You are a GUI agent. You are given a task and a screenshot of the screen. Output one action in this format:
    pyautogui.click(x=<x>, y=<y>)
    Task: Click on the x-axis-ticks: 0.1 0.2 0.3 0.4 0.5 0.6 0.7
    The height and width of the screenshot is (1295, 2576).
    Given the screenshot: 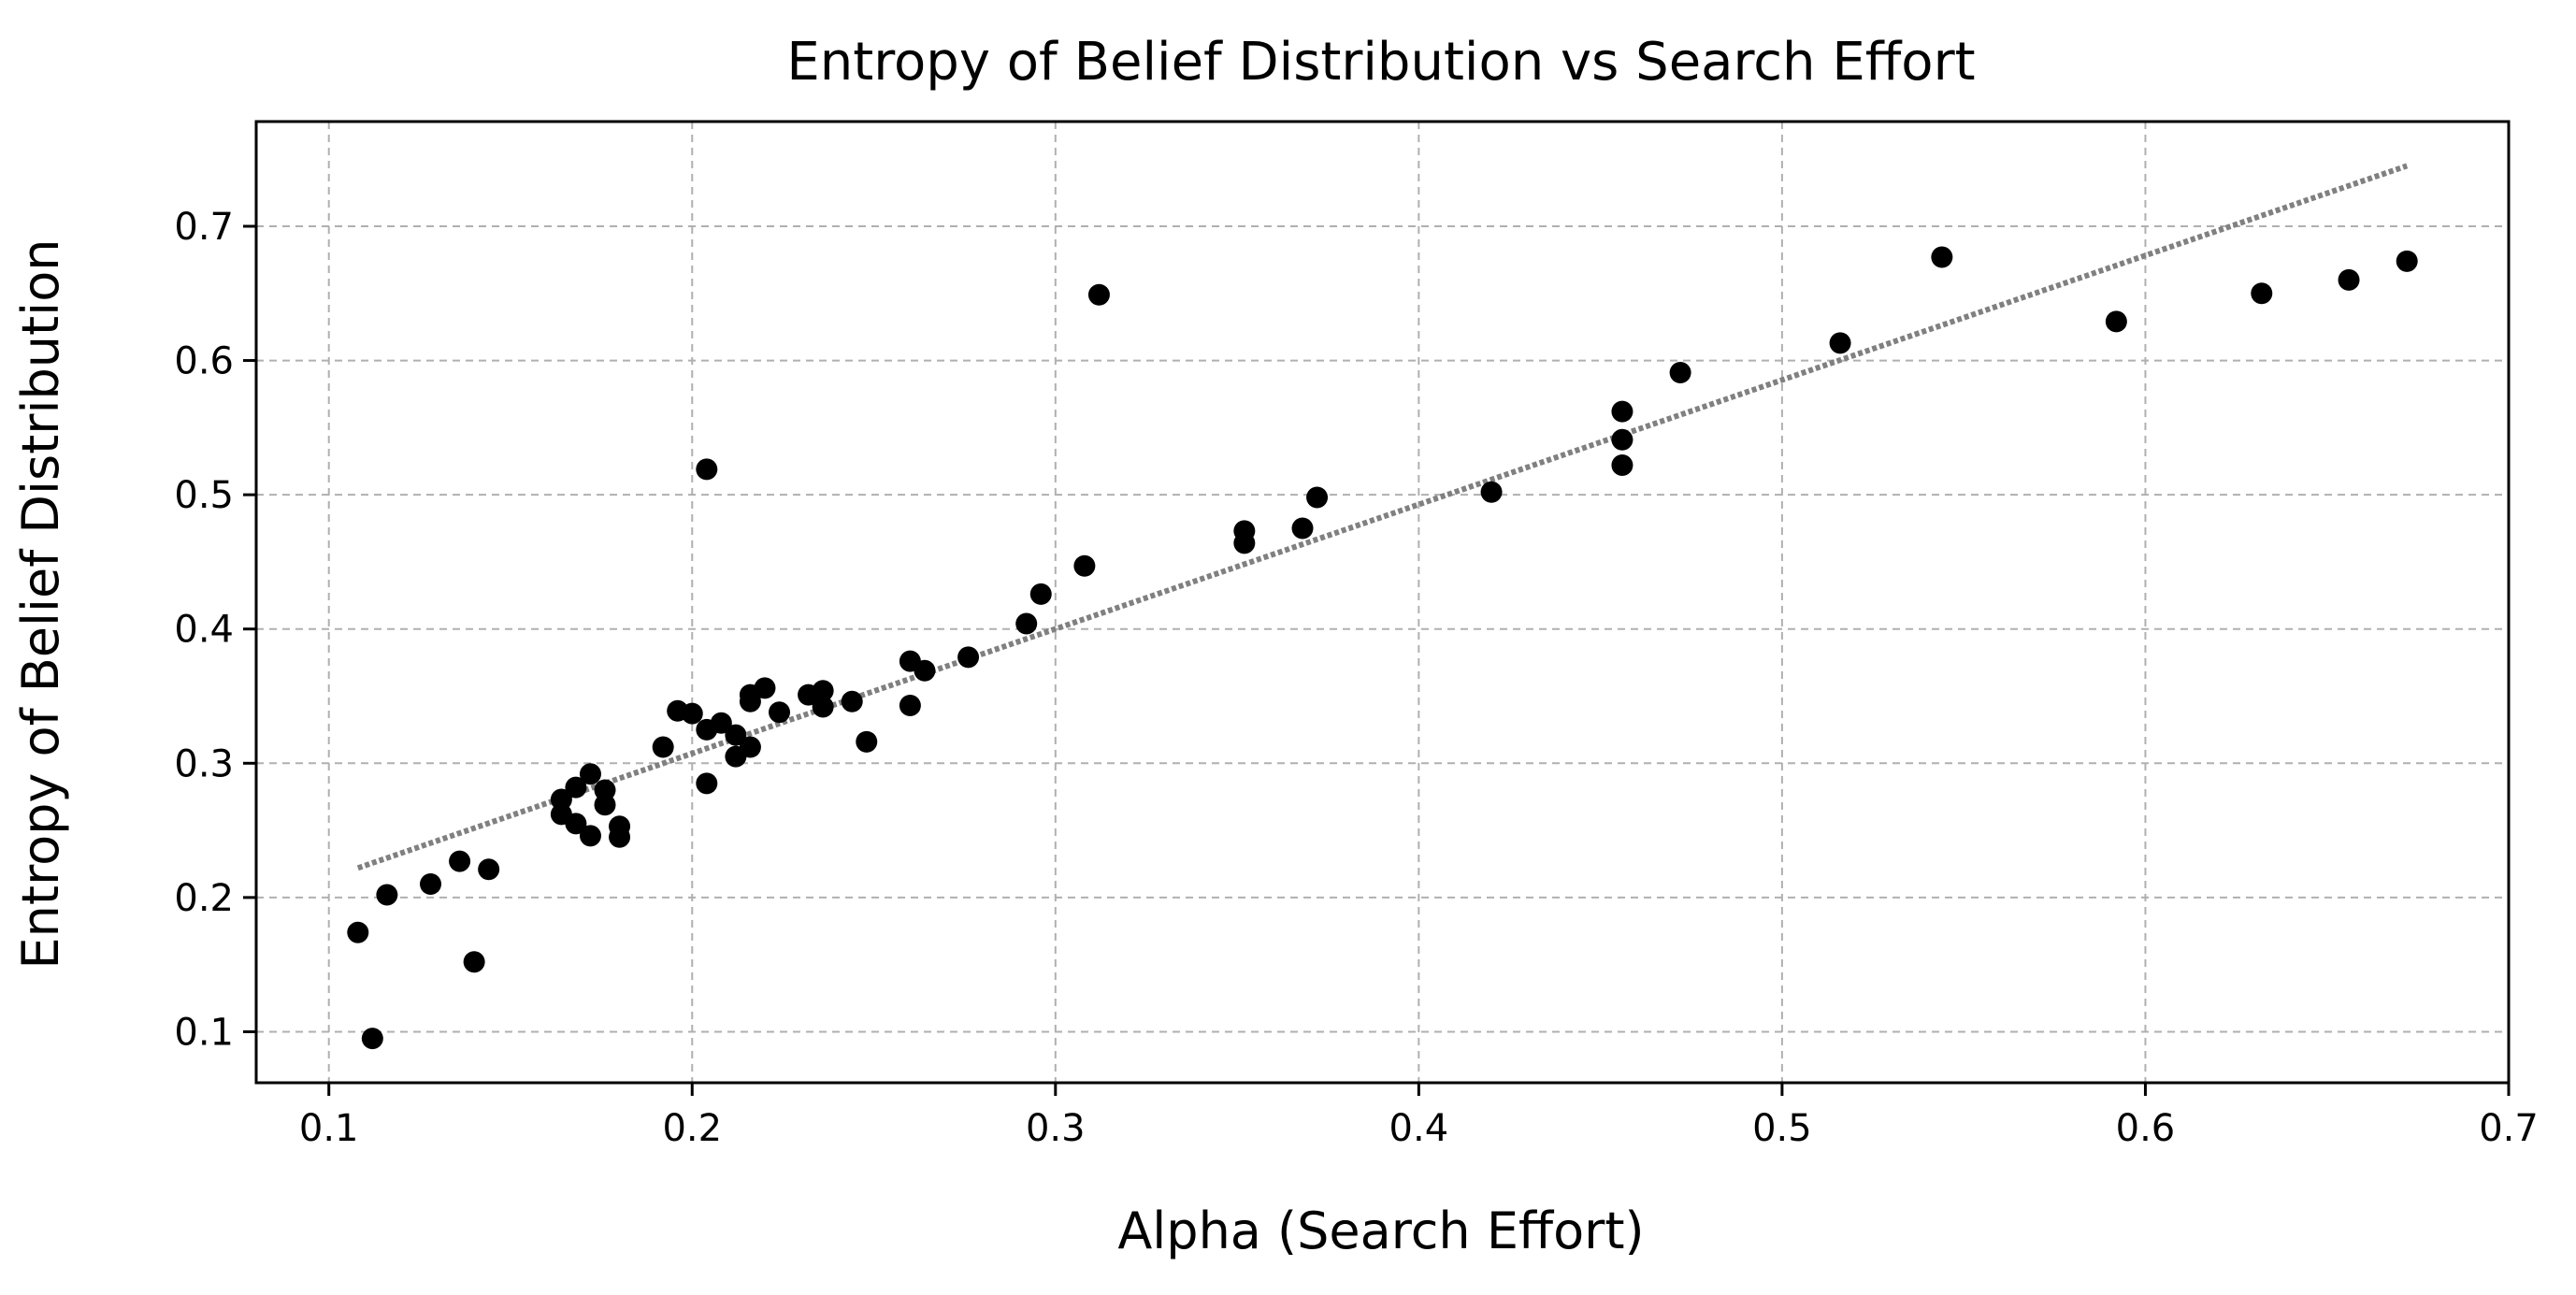 What is the action you would take?
    pyautogui.click(x=1419, y=1116)
    